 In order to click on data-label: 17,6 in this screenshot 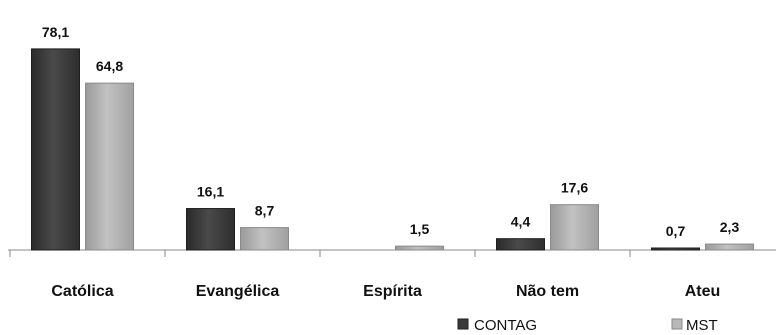, I will do `click(574, 188)`.